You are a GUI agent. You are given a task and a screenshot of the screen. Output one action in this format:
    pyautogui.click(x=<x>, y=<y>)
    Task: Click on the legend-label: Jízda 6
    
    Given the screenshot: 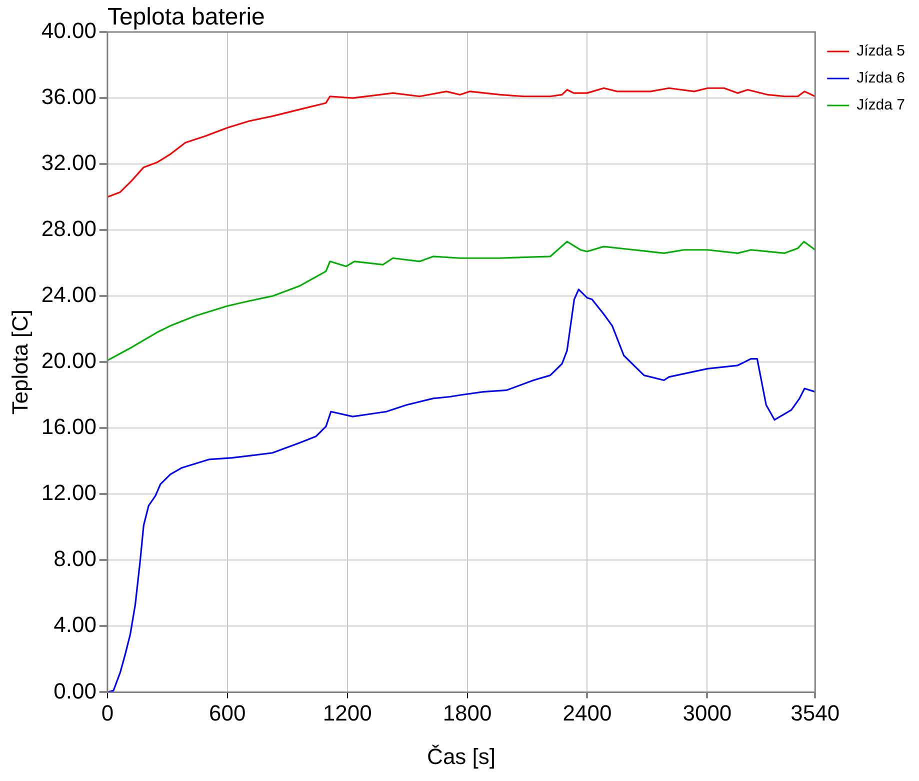 What is the action you would take?
    pyautogui.click(x=881, y=78)
    